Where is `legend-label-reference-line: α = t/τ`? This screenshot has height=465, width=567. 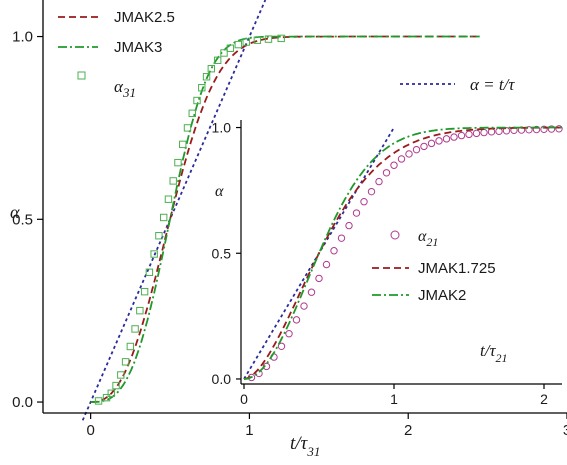
legend-label-reference-line: α = t/τ is located at coordinates (492, 84).